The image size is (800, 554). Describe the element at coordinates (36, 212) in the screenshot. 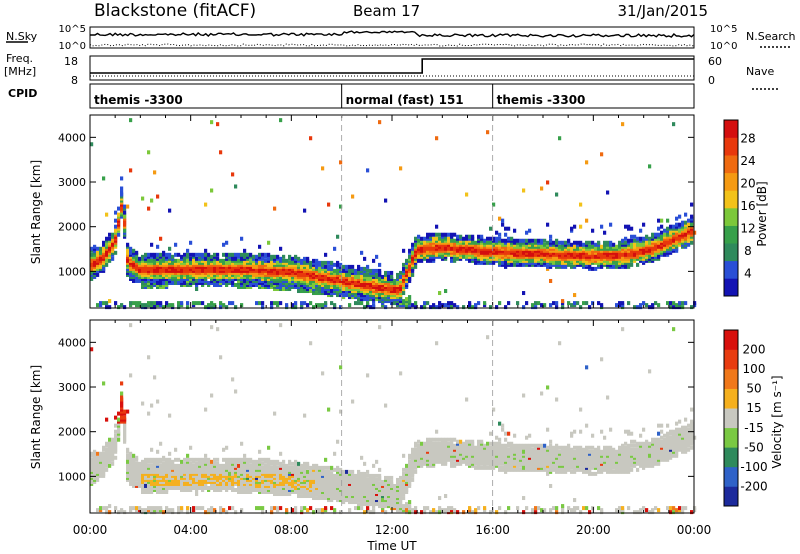

I see `power-ylabel: Slant Range [km]` at that location.